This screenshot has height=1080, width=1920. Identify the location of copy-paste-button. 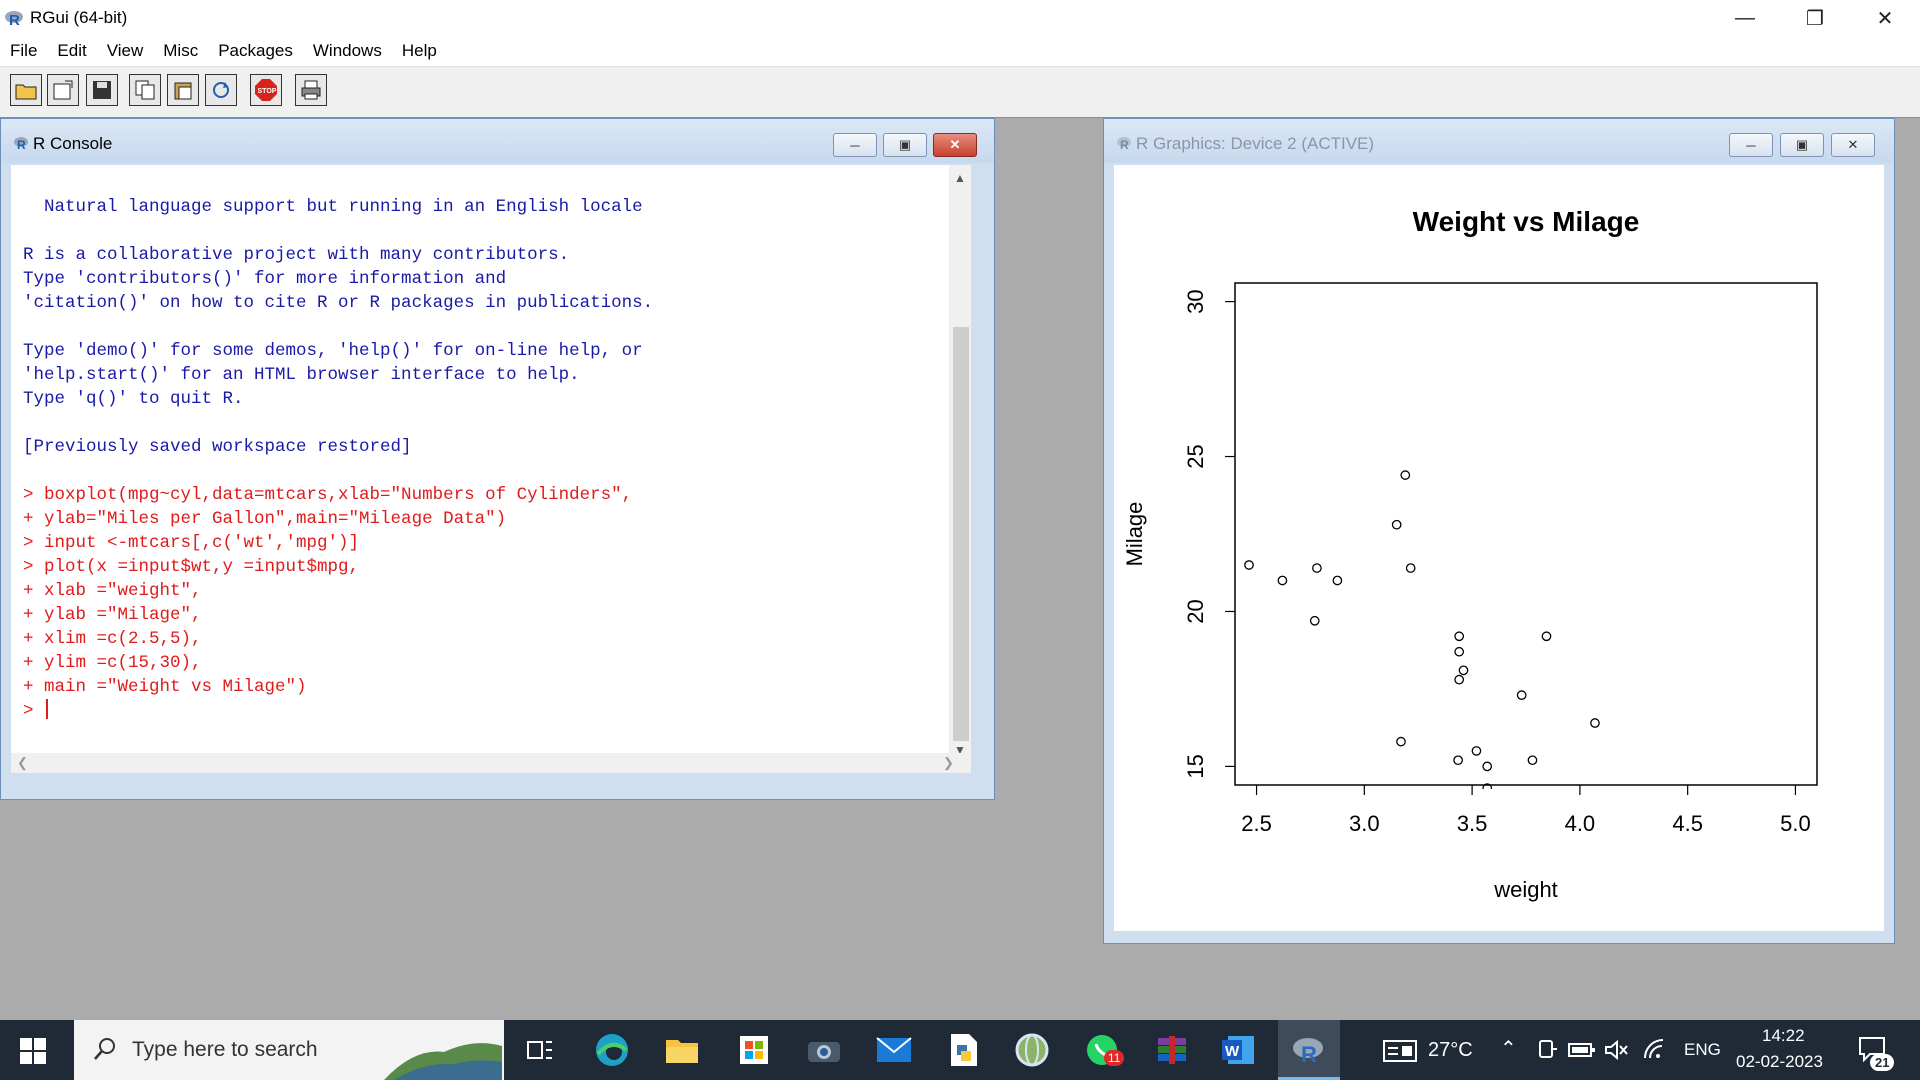
(221, 90).